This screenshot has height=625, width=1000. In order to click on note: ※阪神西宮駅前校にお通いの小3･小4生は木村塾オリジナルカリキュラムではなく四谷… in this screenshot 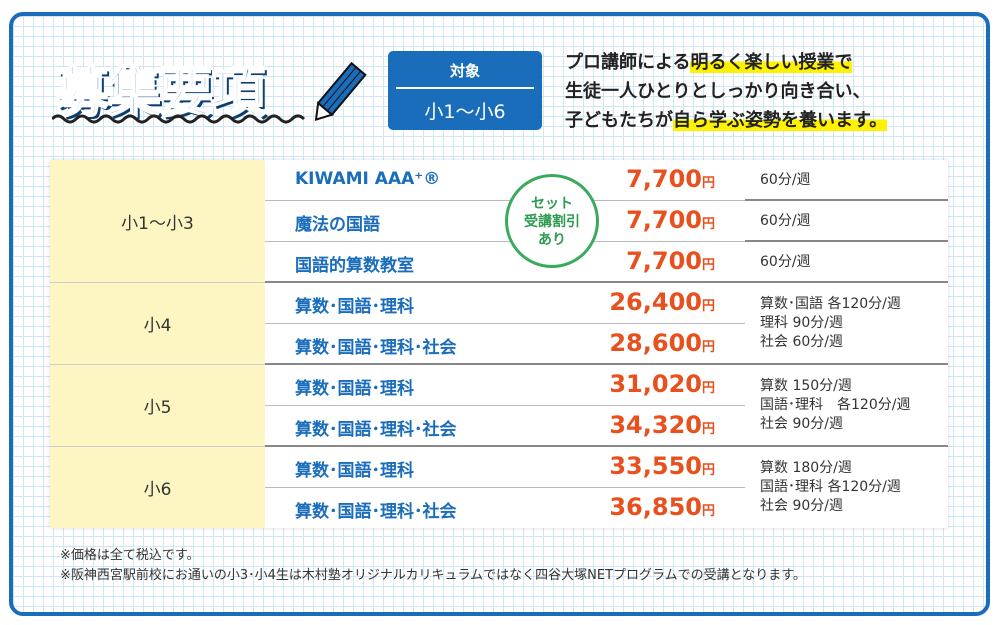, I will do `click(433, 575)`.